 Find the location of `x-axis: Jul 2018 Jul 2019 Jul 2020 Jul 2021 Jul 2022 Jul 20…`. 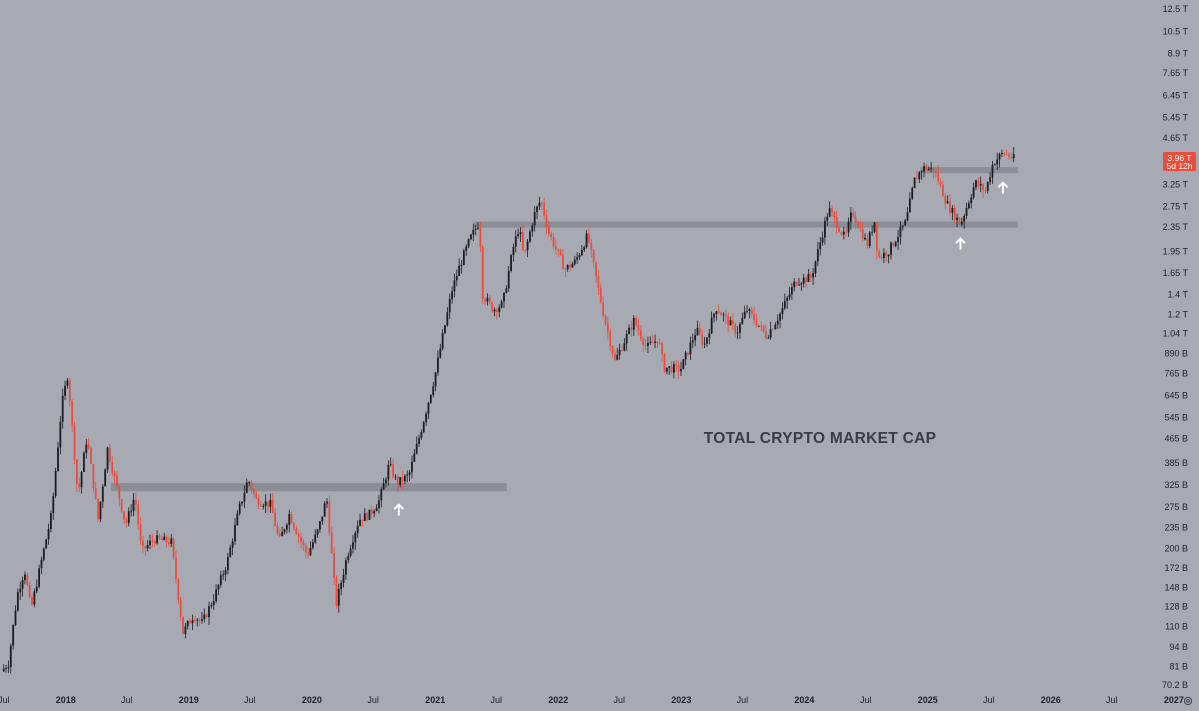

x-axis: Jul 2018 Jul 2019 Jul 2020 Jul 2021 Jul 2022 Jul 20… is located at coordinates (592, 700).